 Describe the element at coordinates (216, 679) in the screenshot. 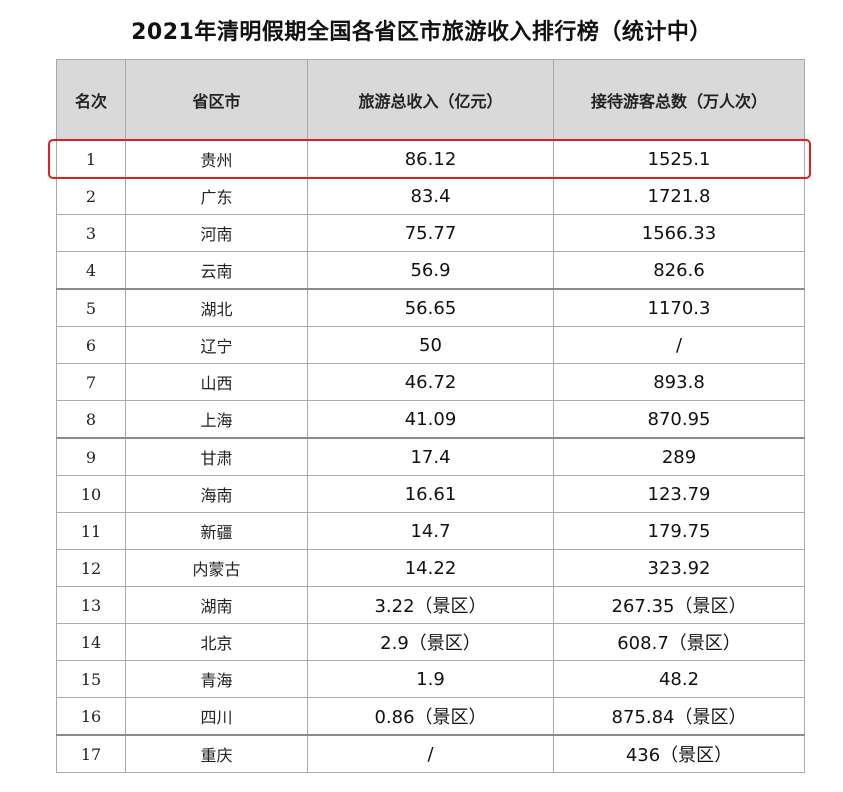

I see `province-cell: 青海` at that location.